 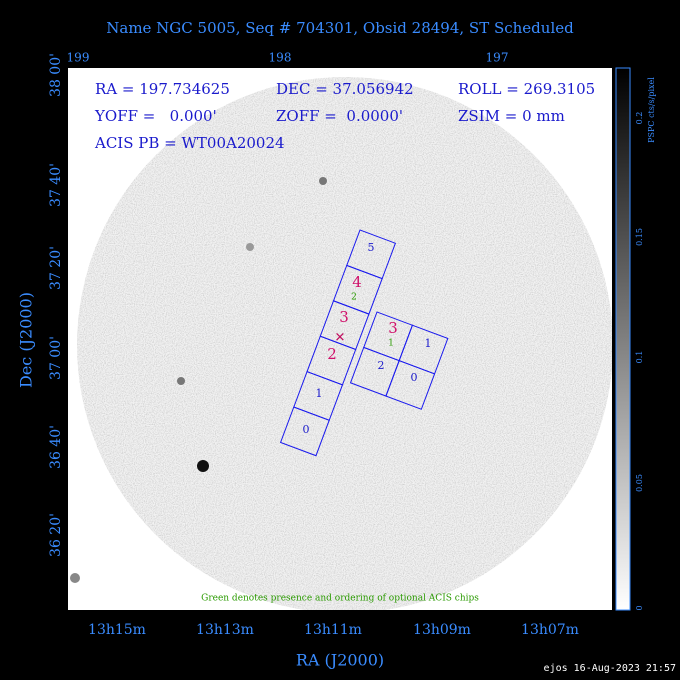 What do you see at coordinates (280, 58) in the screenshot?
I see `top-tick-label: 198` at bounding box center [280, 58].